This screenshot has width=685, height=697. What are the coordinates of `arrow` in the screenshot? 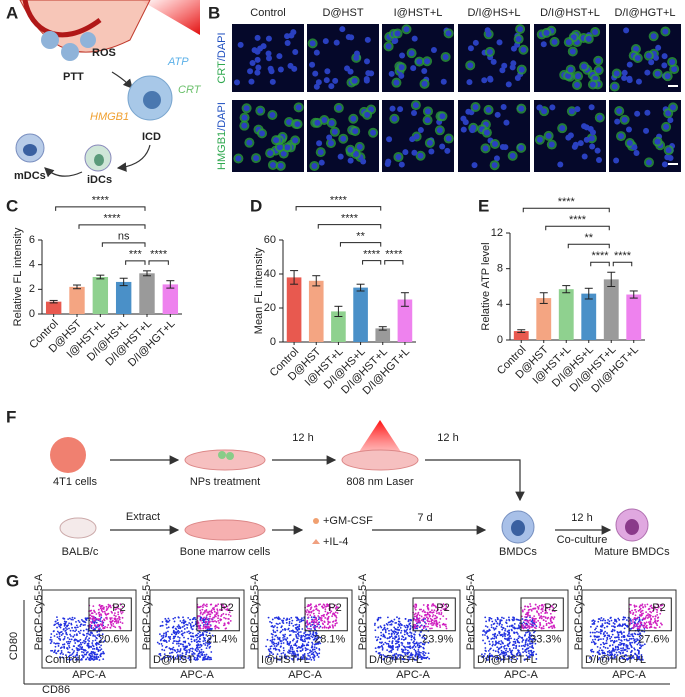 It's located at (63, 172).